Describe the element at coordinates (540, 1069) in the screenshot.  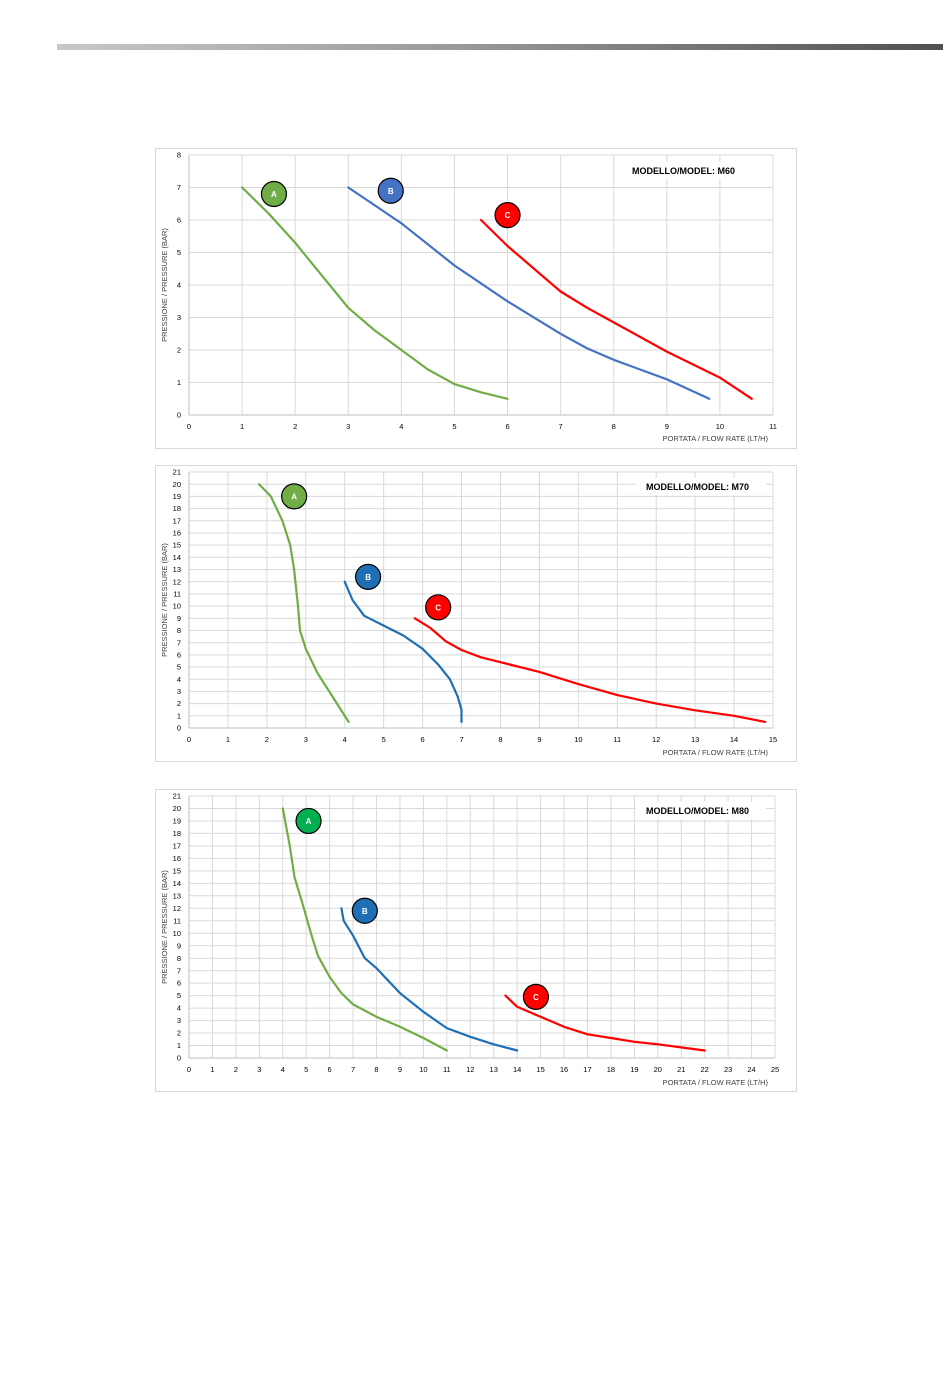
I see `x-tick-label: 15` at that location.